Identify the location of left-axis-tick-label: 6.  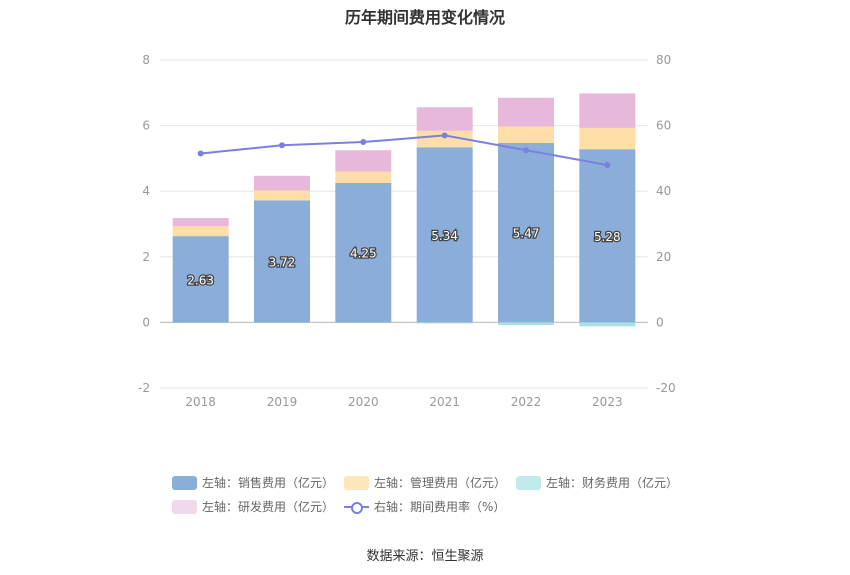
(146, 126).